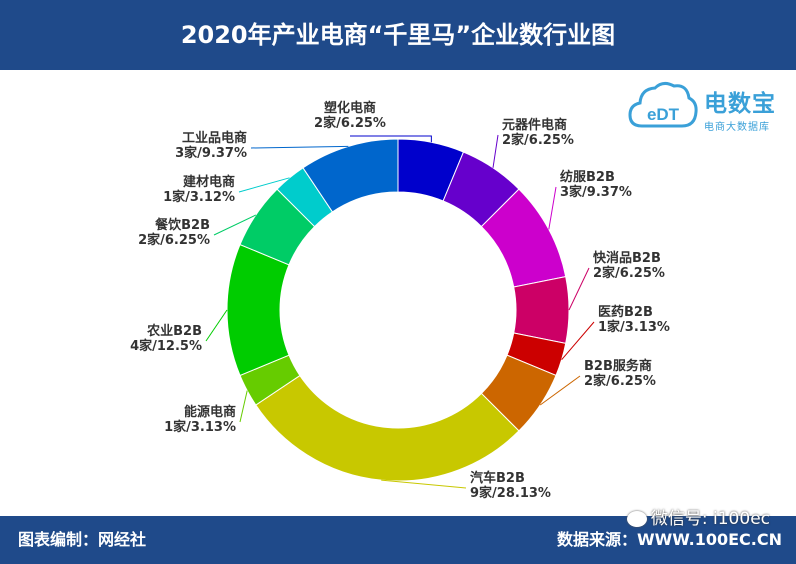  I want to click on slice-label-name: 元器件电商, so click(534, 125).